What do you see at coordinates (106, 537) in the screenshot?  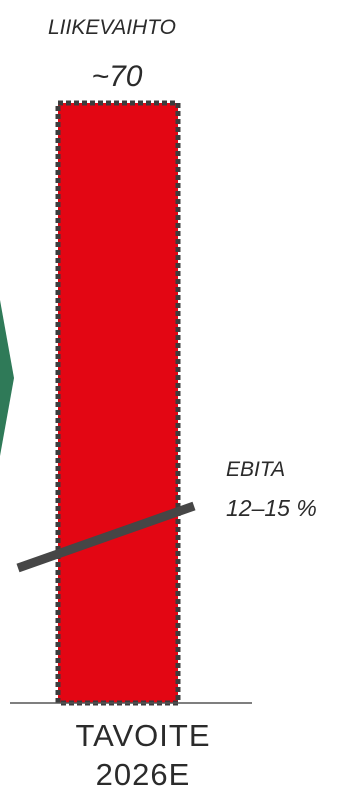 I see `ebita-trend-line` at bounding box center [106, 537].